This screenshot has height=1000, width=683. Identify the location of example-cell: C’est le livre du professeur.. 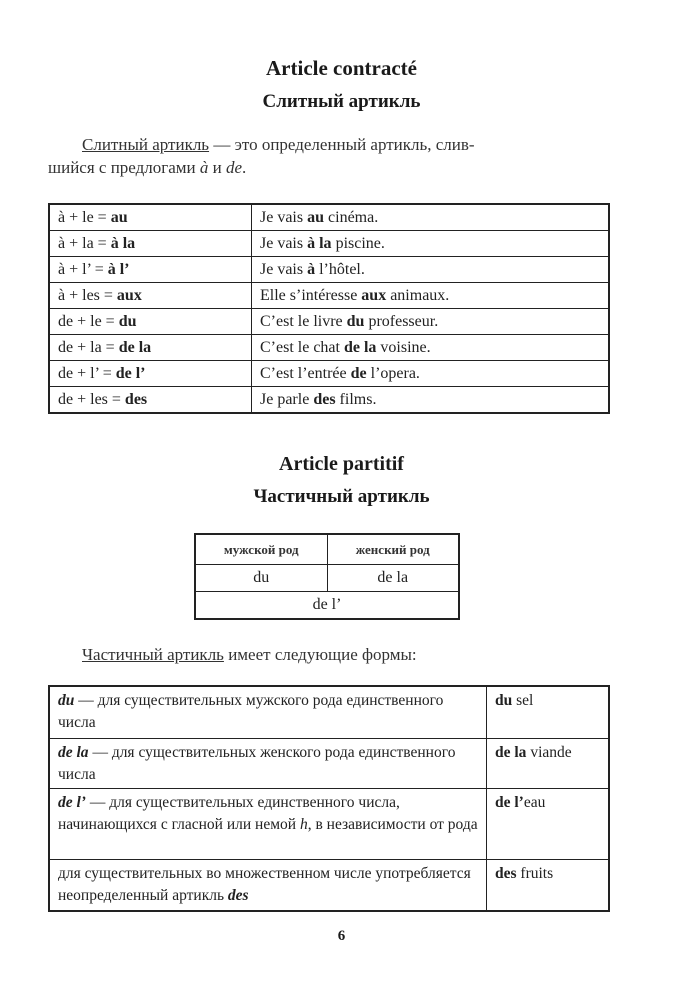
(430, 321).